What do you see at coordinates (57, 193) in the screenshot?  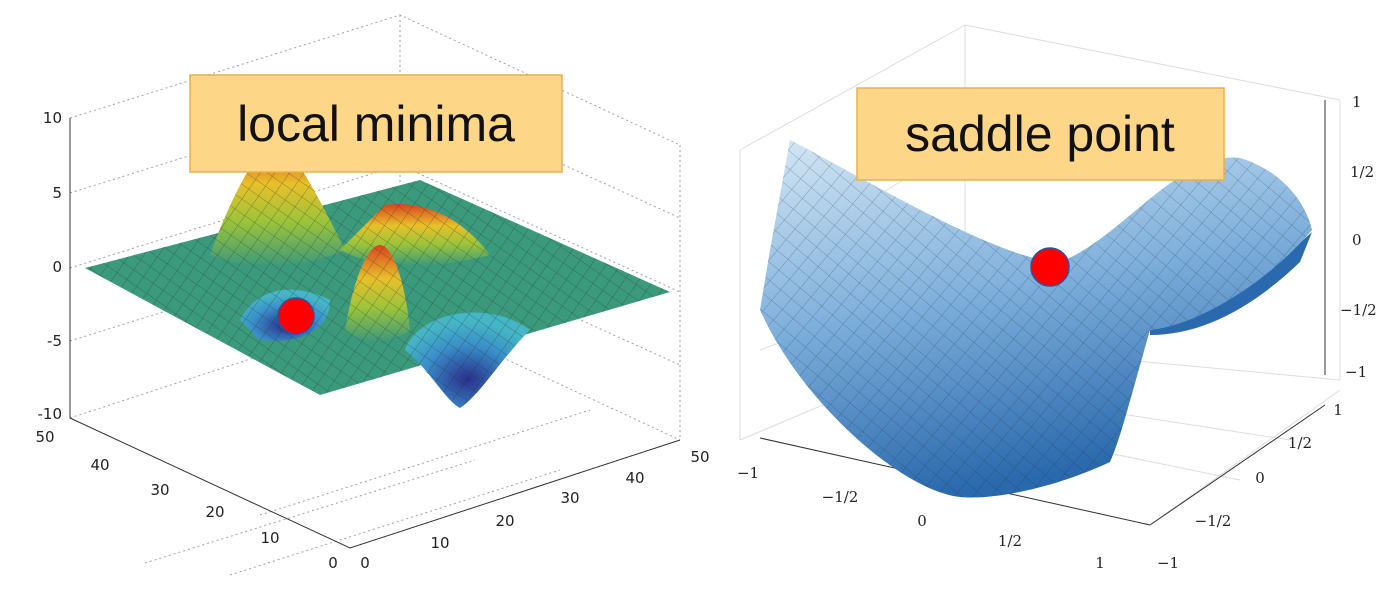 I see `z-tick-label: 5` at bounding box center [57, 193].